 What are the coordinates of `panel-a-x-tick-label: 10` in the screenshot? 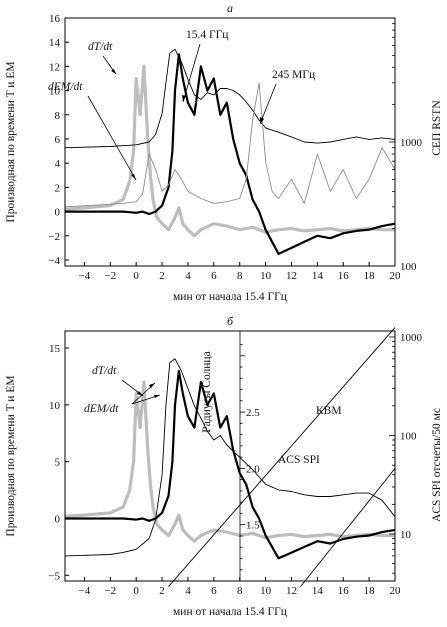 It's located at (266, 276).